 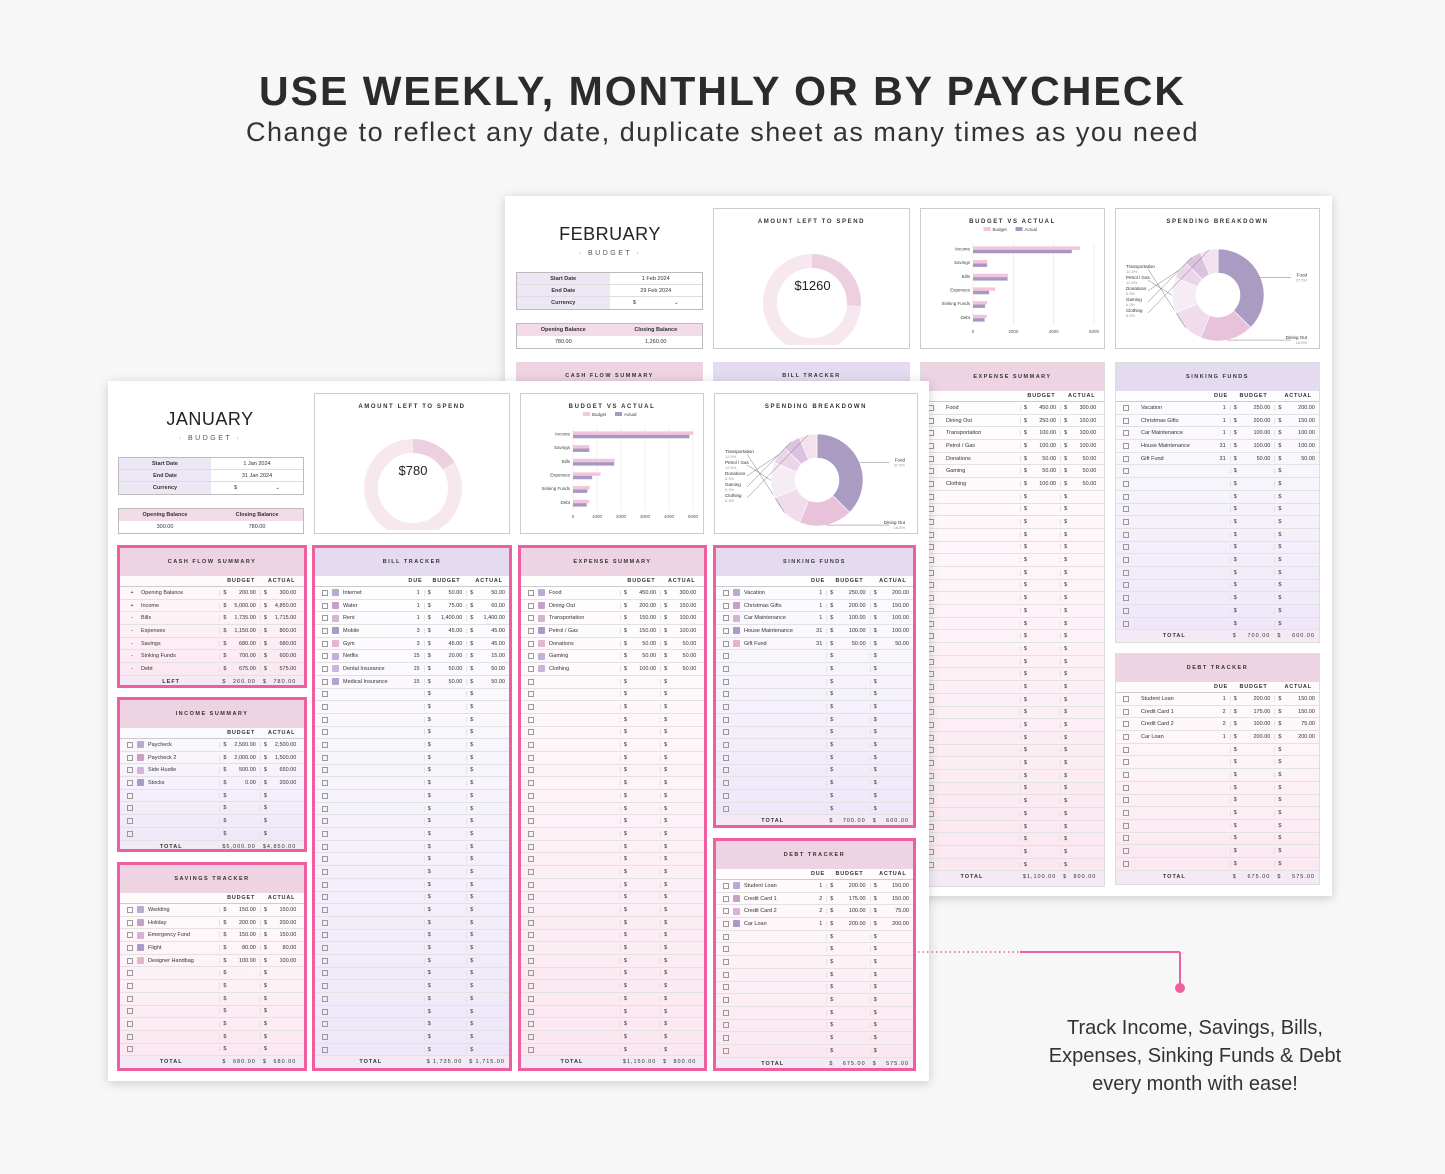 I want to click on name-cell: Emergency Fund, so click(x=169, y=935).